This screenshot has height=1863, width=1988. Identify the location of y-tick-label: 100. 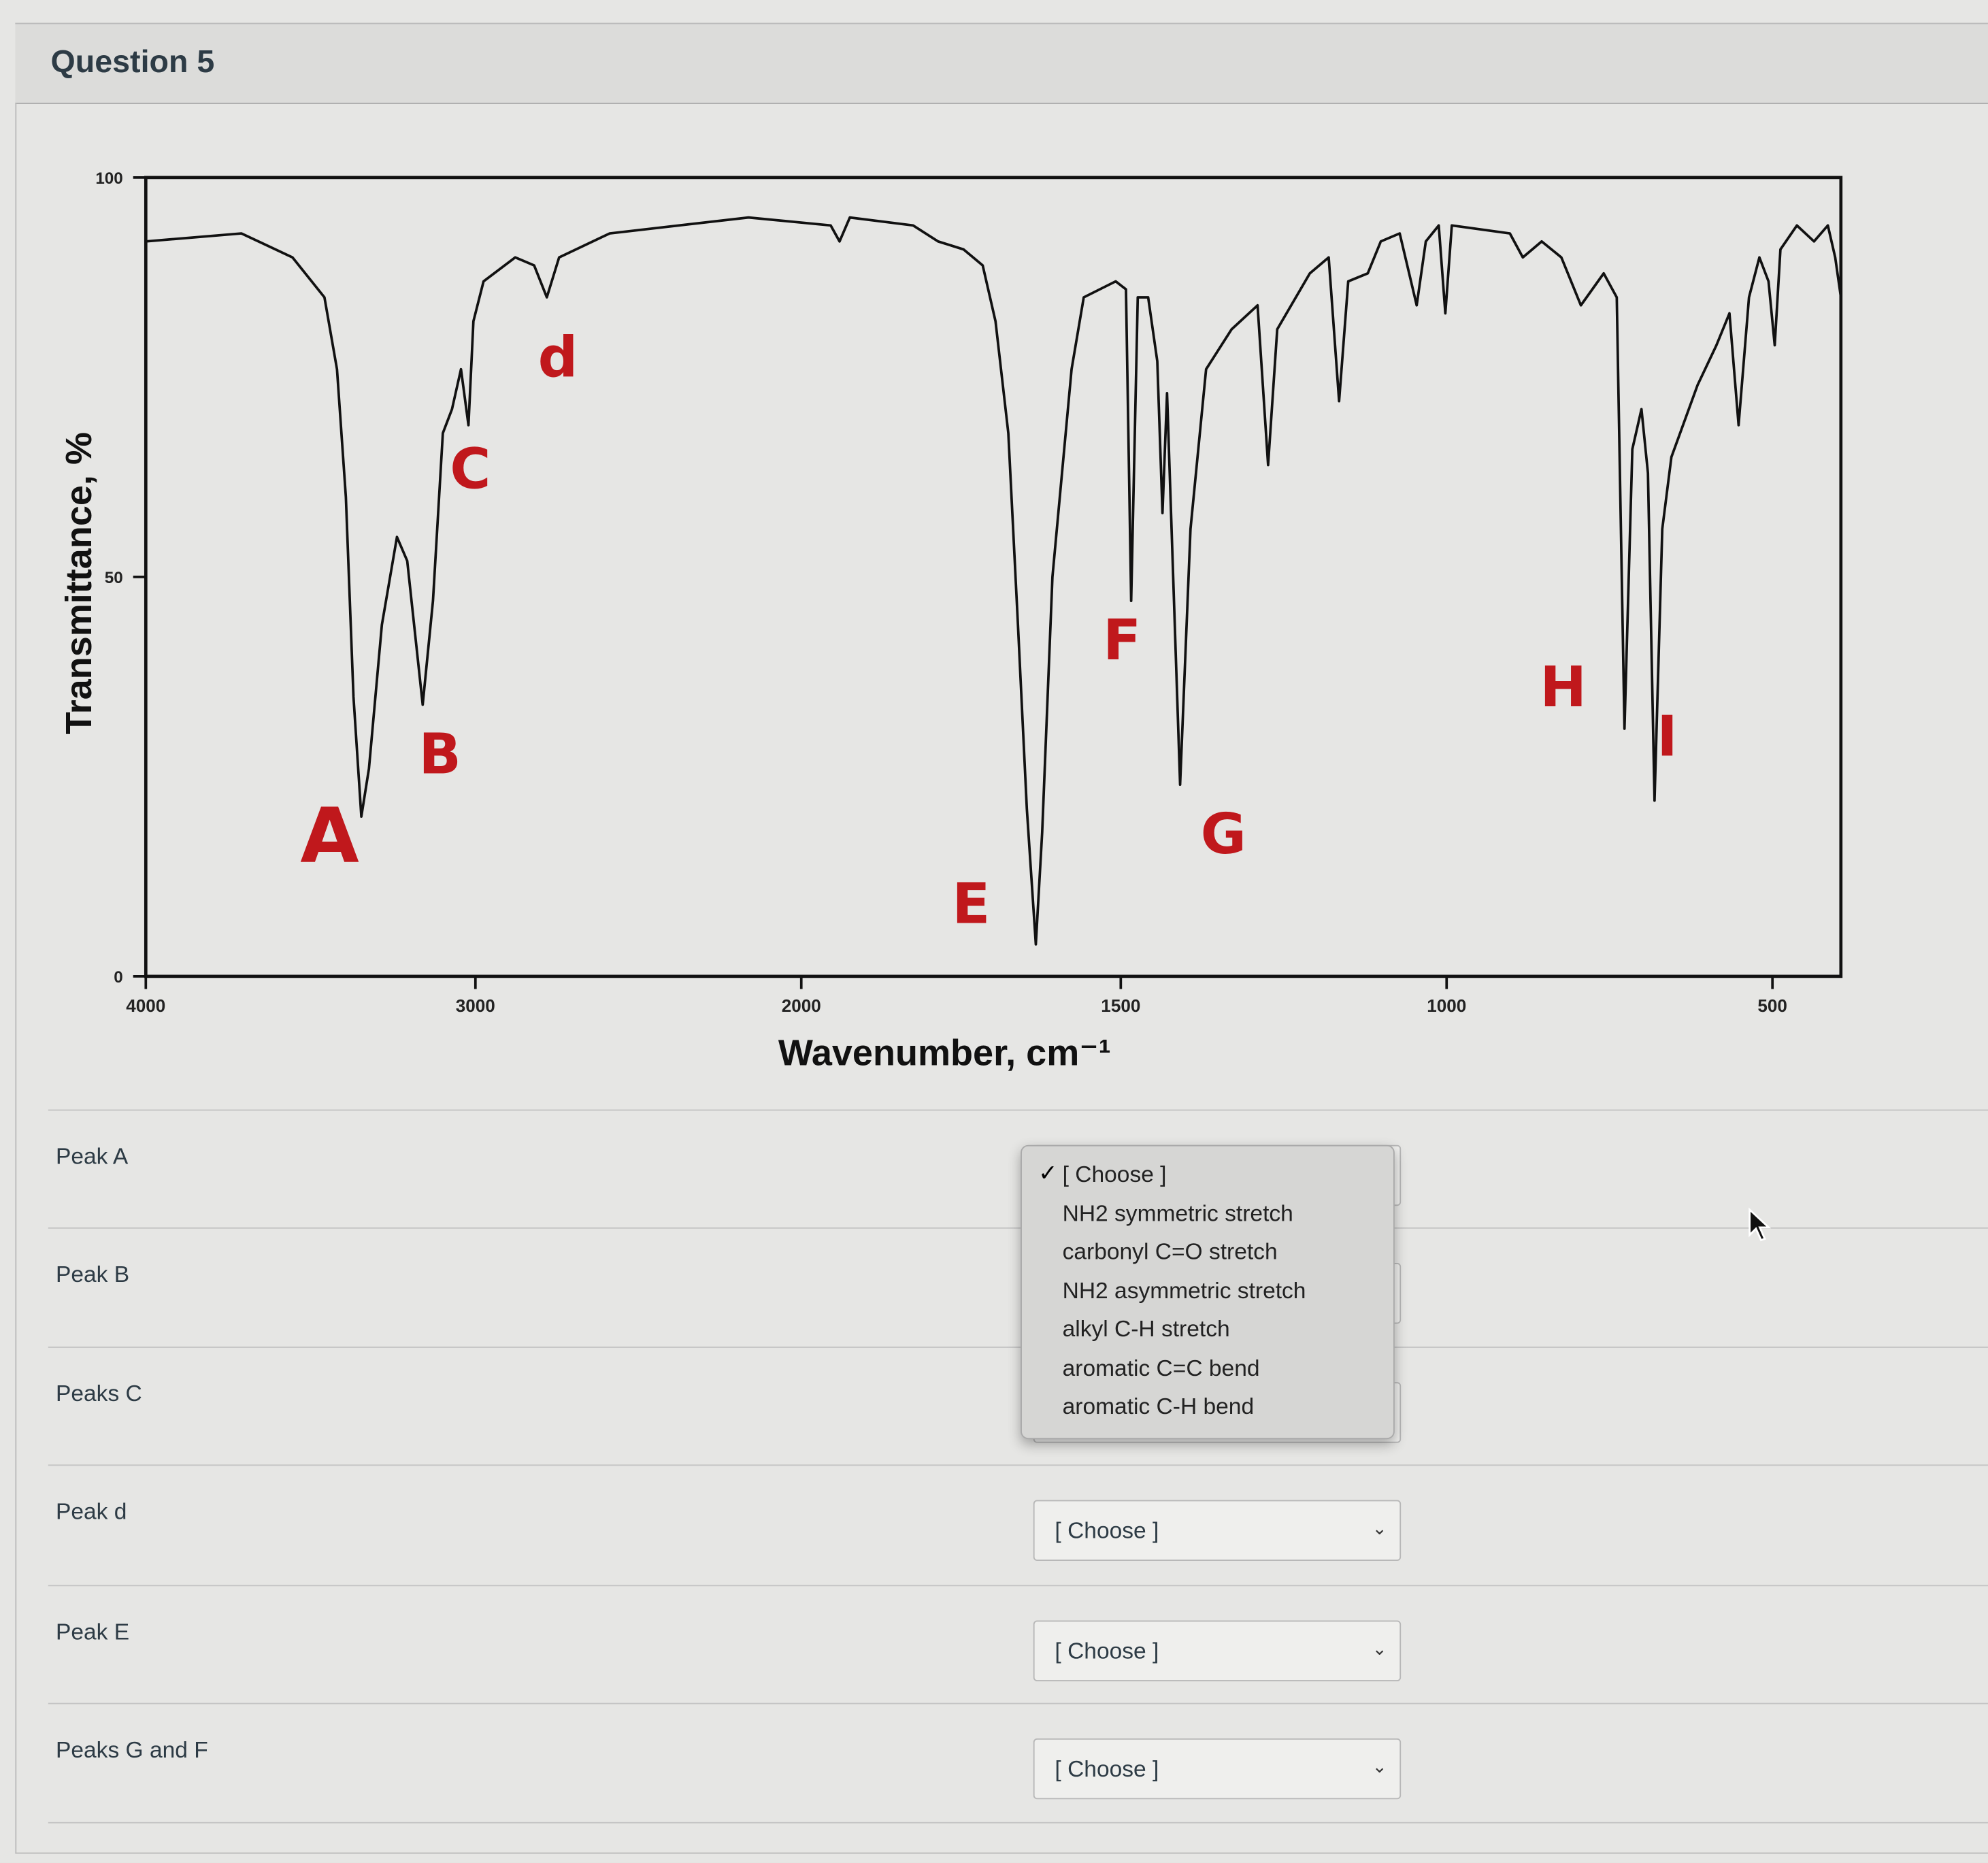
(108, 178).